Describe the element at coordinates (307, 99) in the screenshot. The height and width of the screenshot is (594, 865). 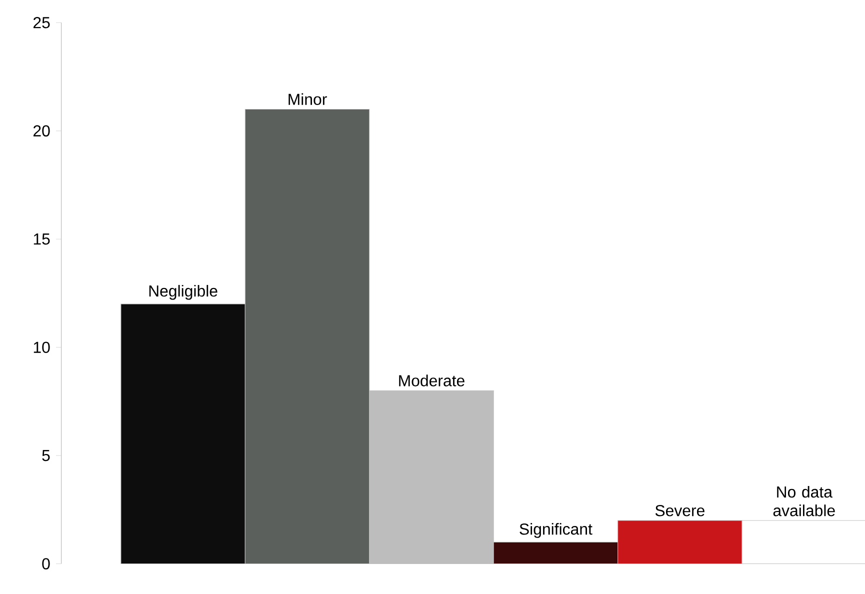
I see `x-tick-label: Minor` at that location.